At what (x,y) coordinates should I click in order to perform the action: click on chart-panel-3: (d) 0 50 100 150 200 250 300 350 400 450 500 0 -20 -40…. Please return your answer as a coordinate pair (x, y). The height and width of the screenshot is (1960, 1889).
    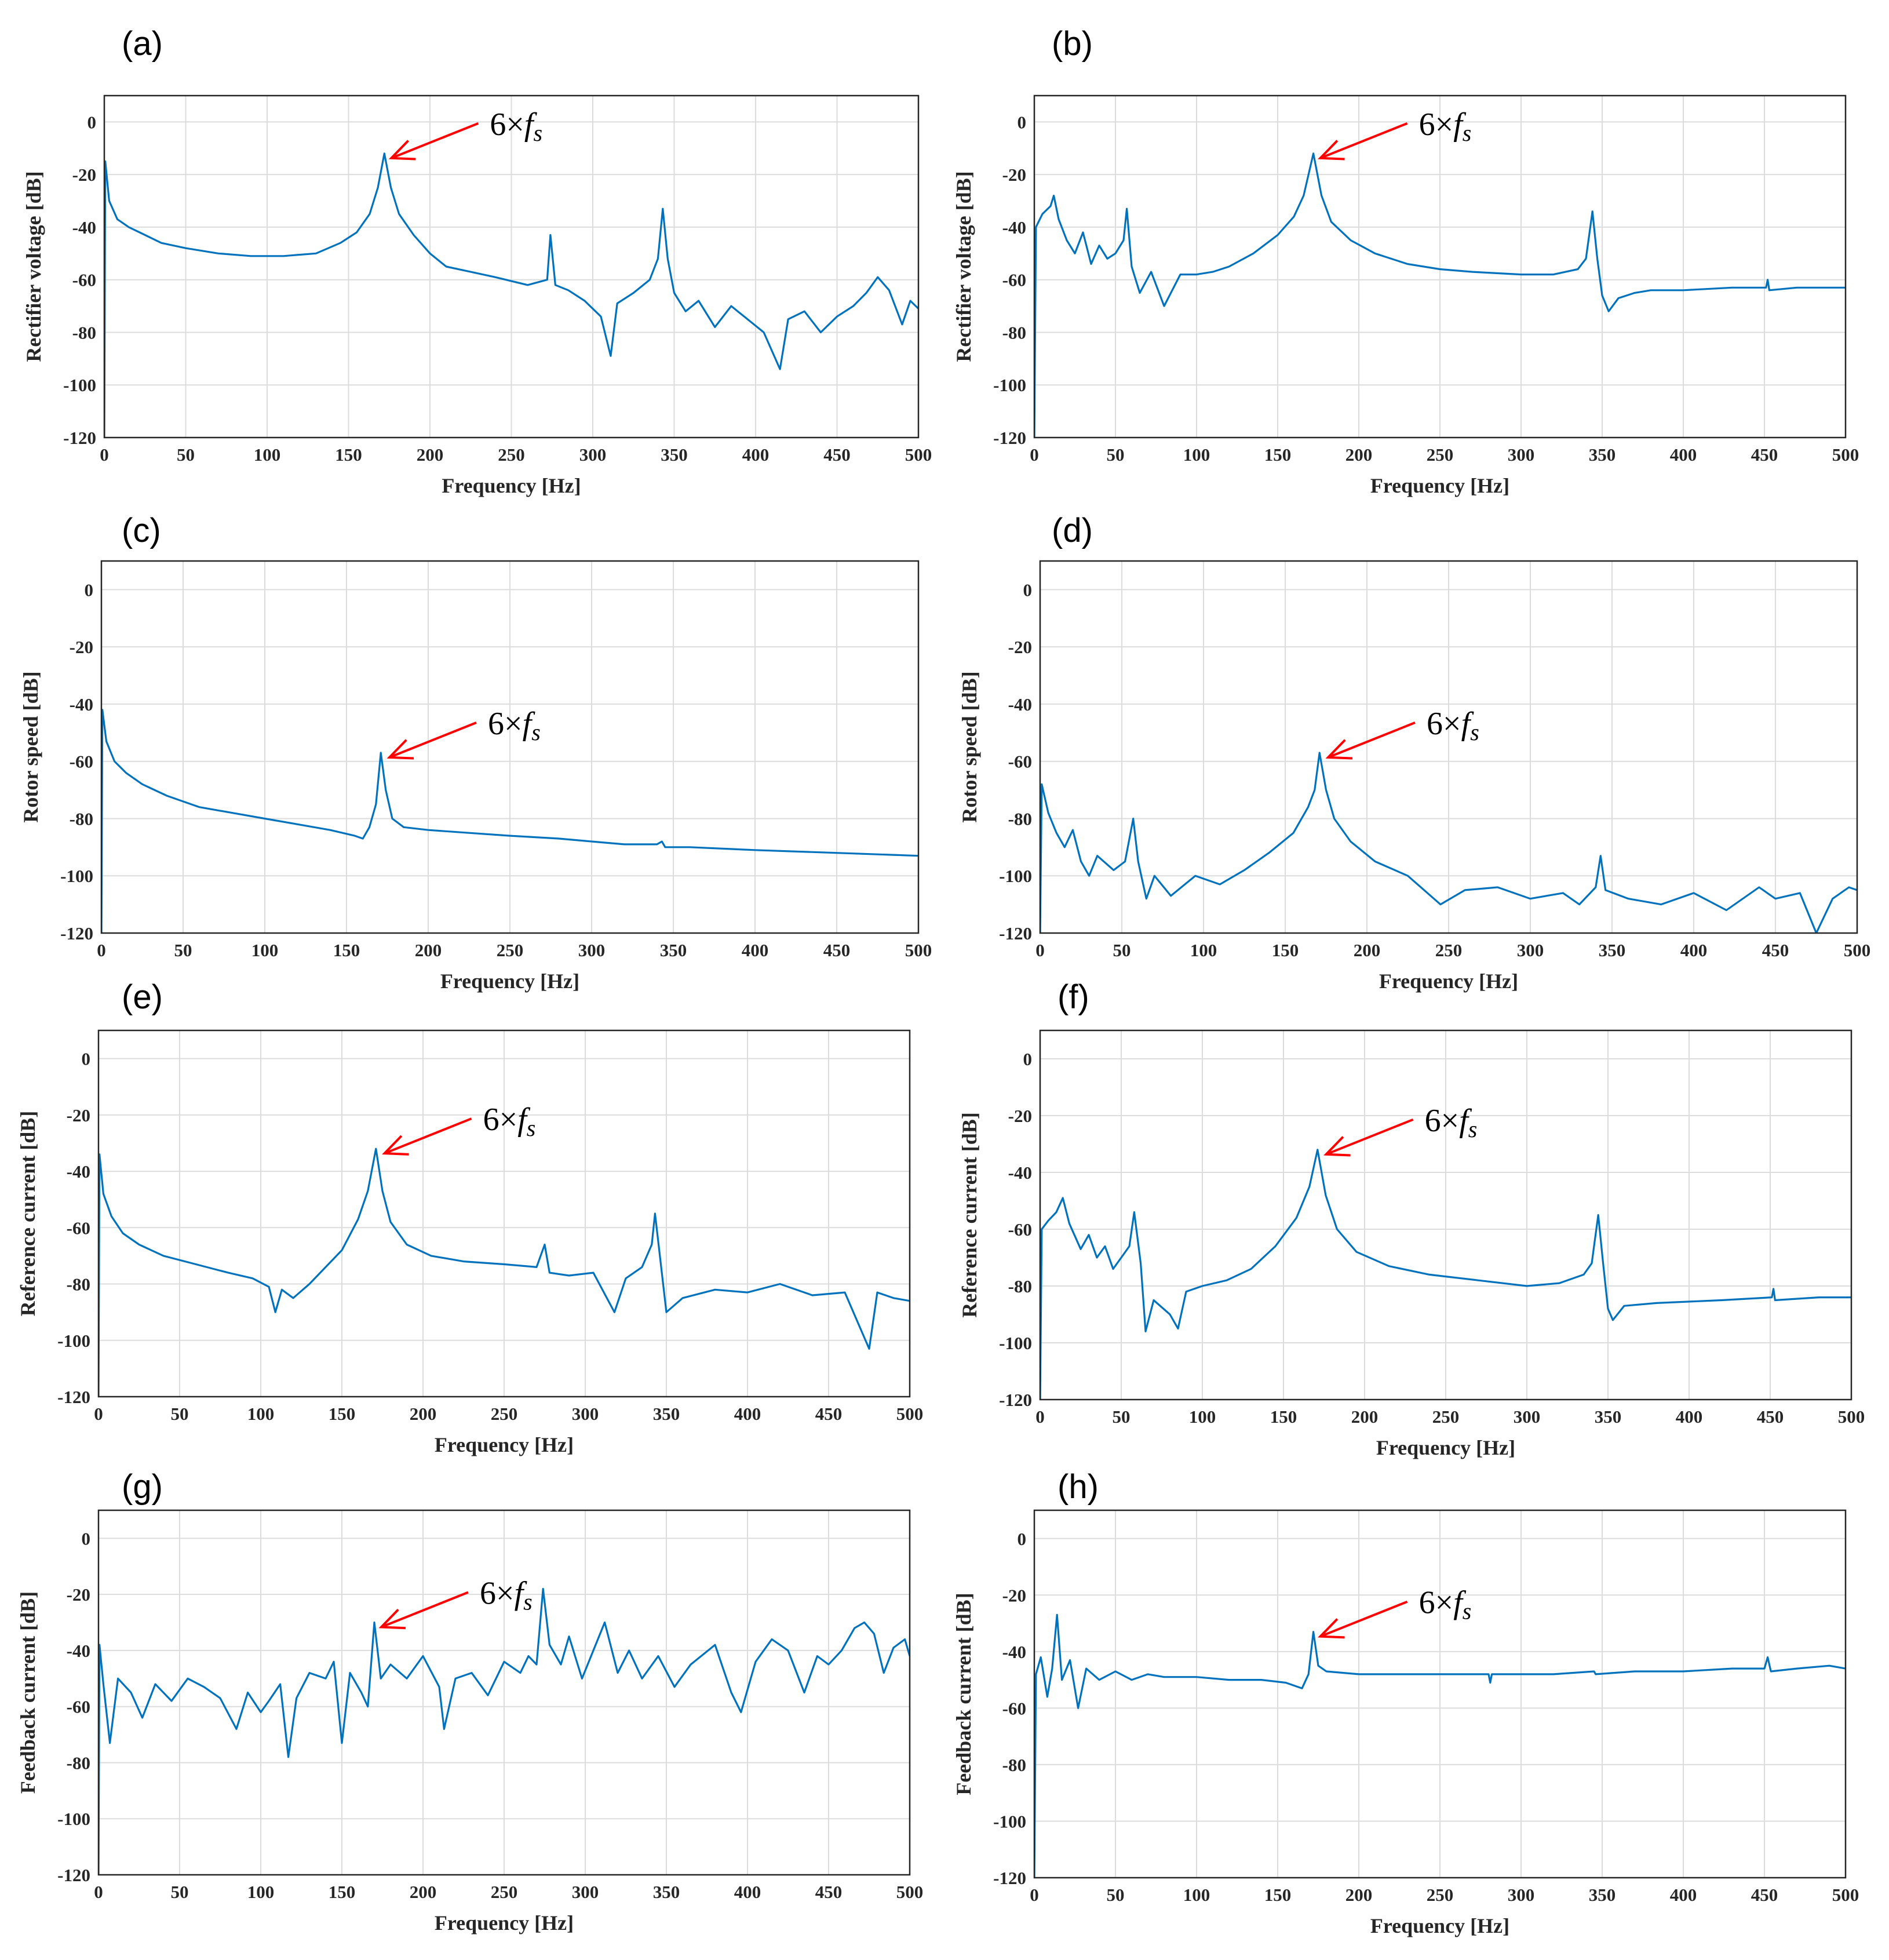
    Looking at the image, I should click on (1414, 752).